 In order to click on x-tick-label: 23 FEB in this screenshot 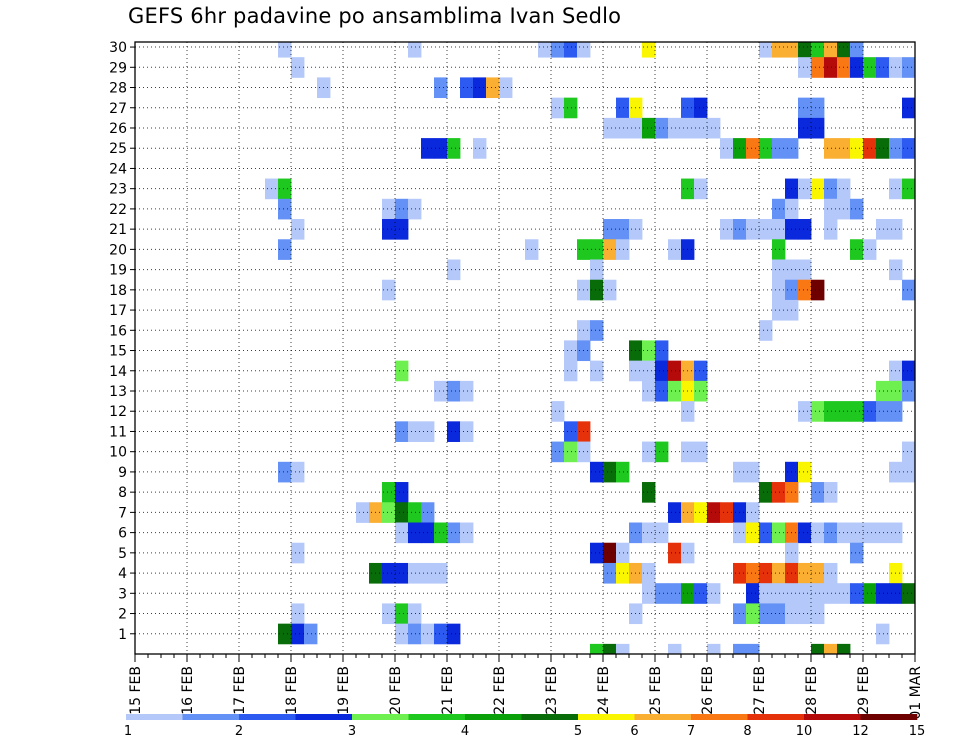, I will do `click(552, 690)`.